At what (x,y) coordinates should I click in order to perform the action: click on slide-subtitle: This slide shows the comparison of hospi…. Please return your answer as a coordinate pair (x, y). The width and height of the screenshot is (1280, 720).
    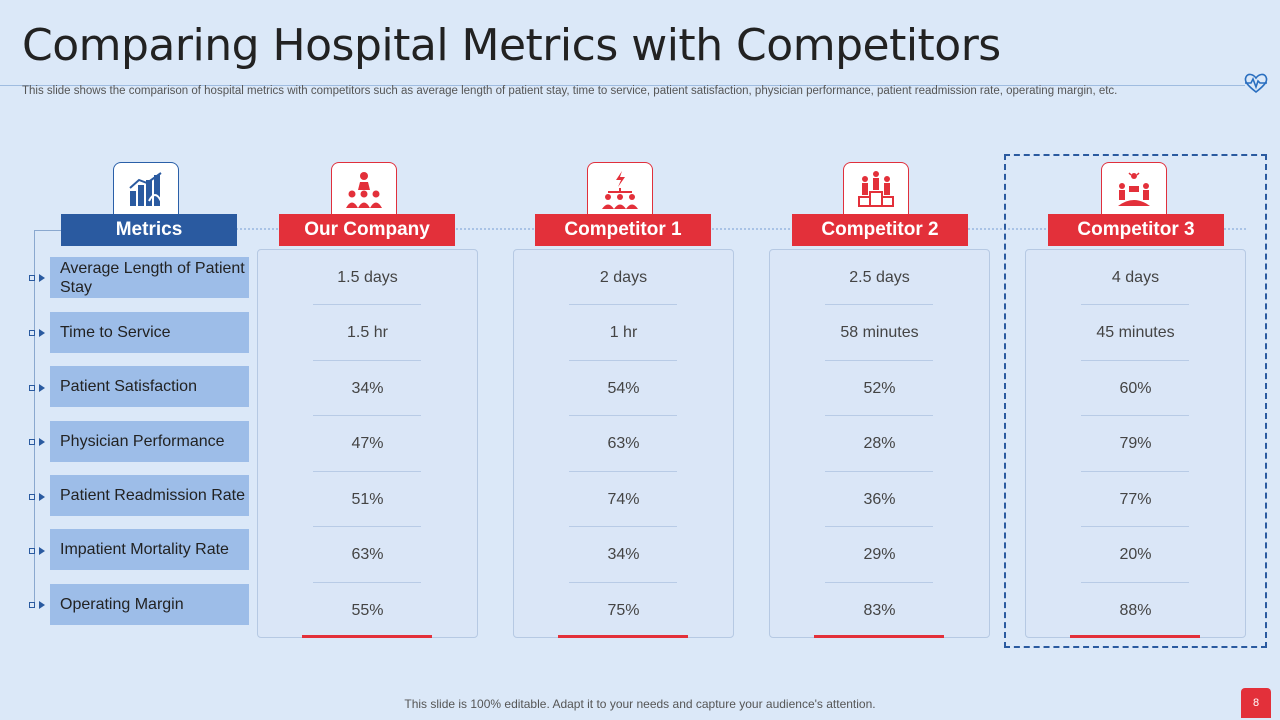
    Looking at the image, I should click on (570, 91).